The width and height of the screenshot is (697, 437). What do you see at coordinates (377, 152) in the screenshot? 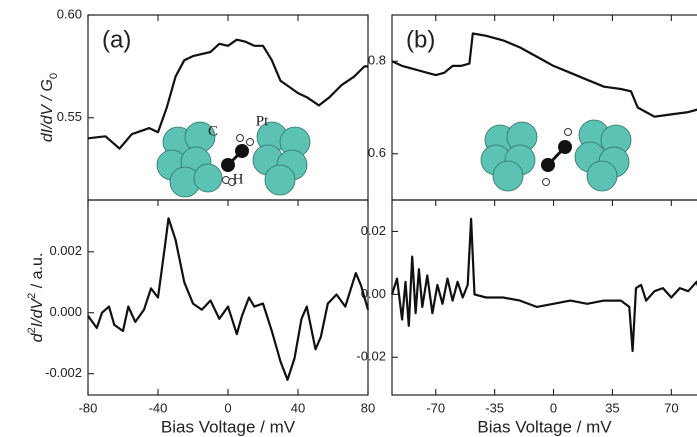
I see `y-tick-label: 0.6` at bounding box center [377, 152].